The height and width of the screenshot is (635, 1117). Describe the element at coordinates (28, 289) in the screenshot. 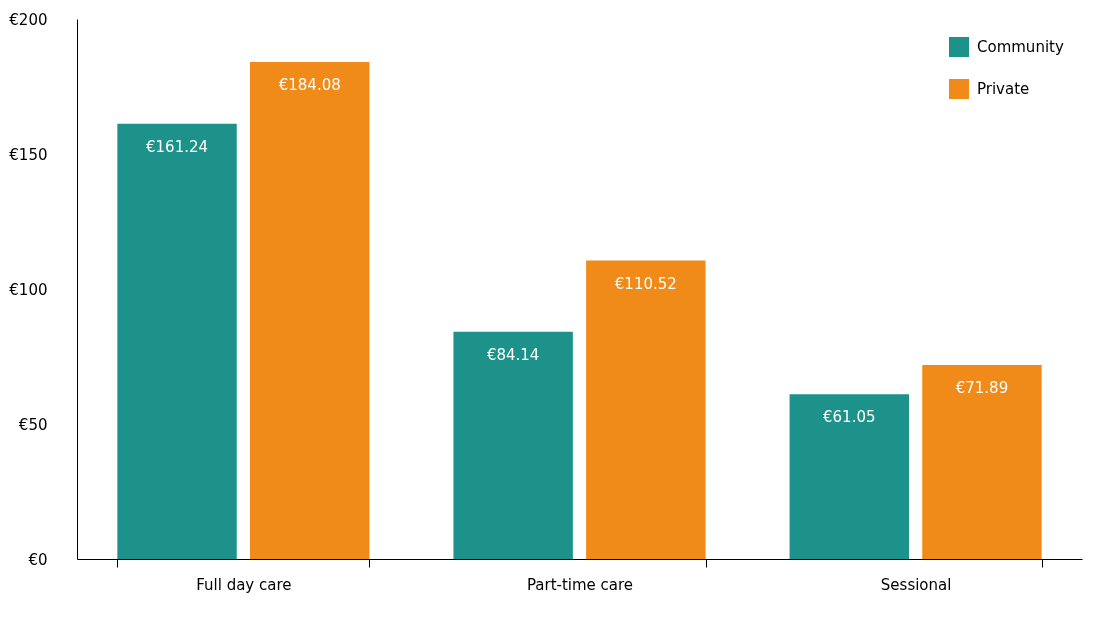

I see `y-tick-label: €100` at that location.